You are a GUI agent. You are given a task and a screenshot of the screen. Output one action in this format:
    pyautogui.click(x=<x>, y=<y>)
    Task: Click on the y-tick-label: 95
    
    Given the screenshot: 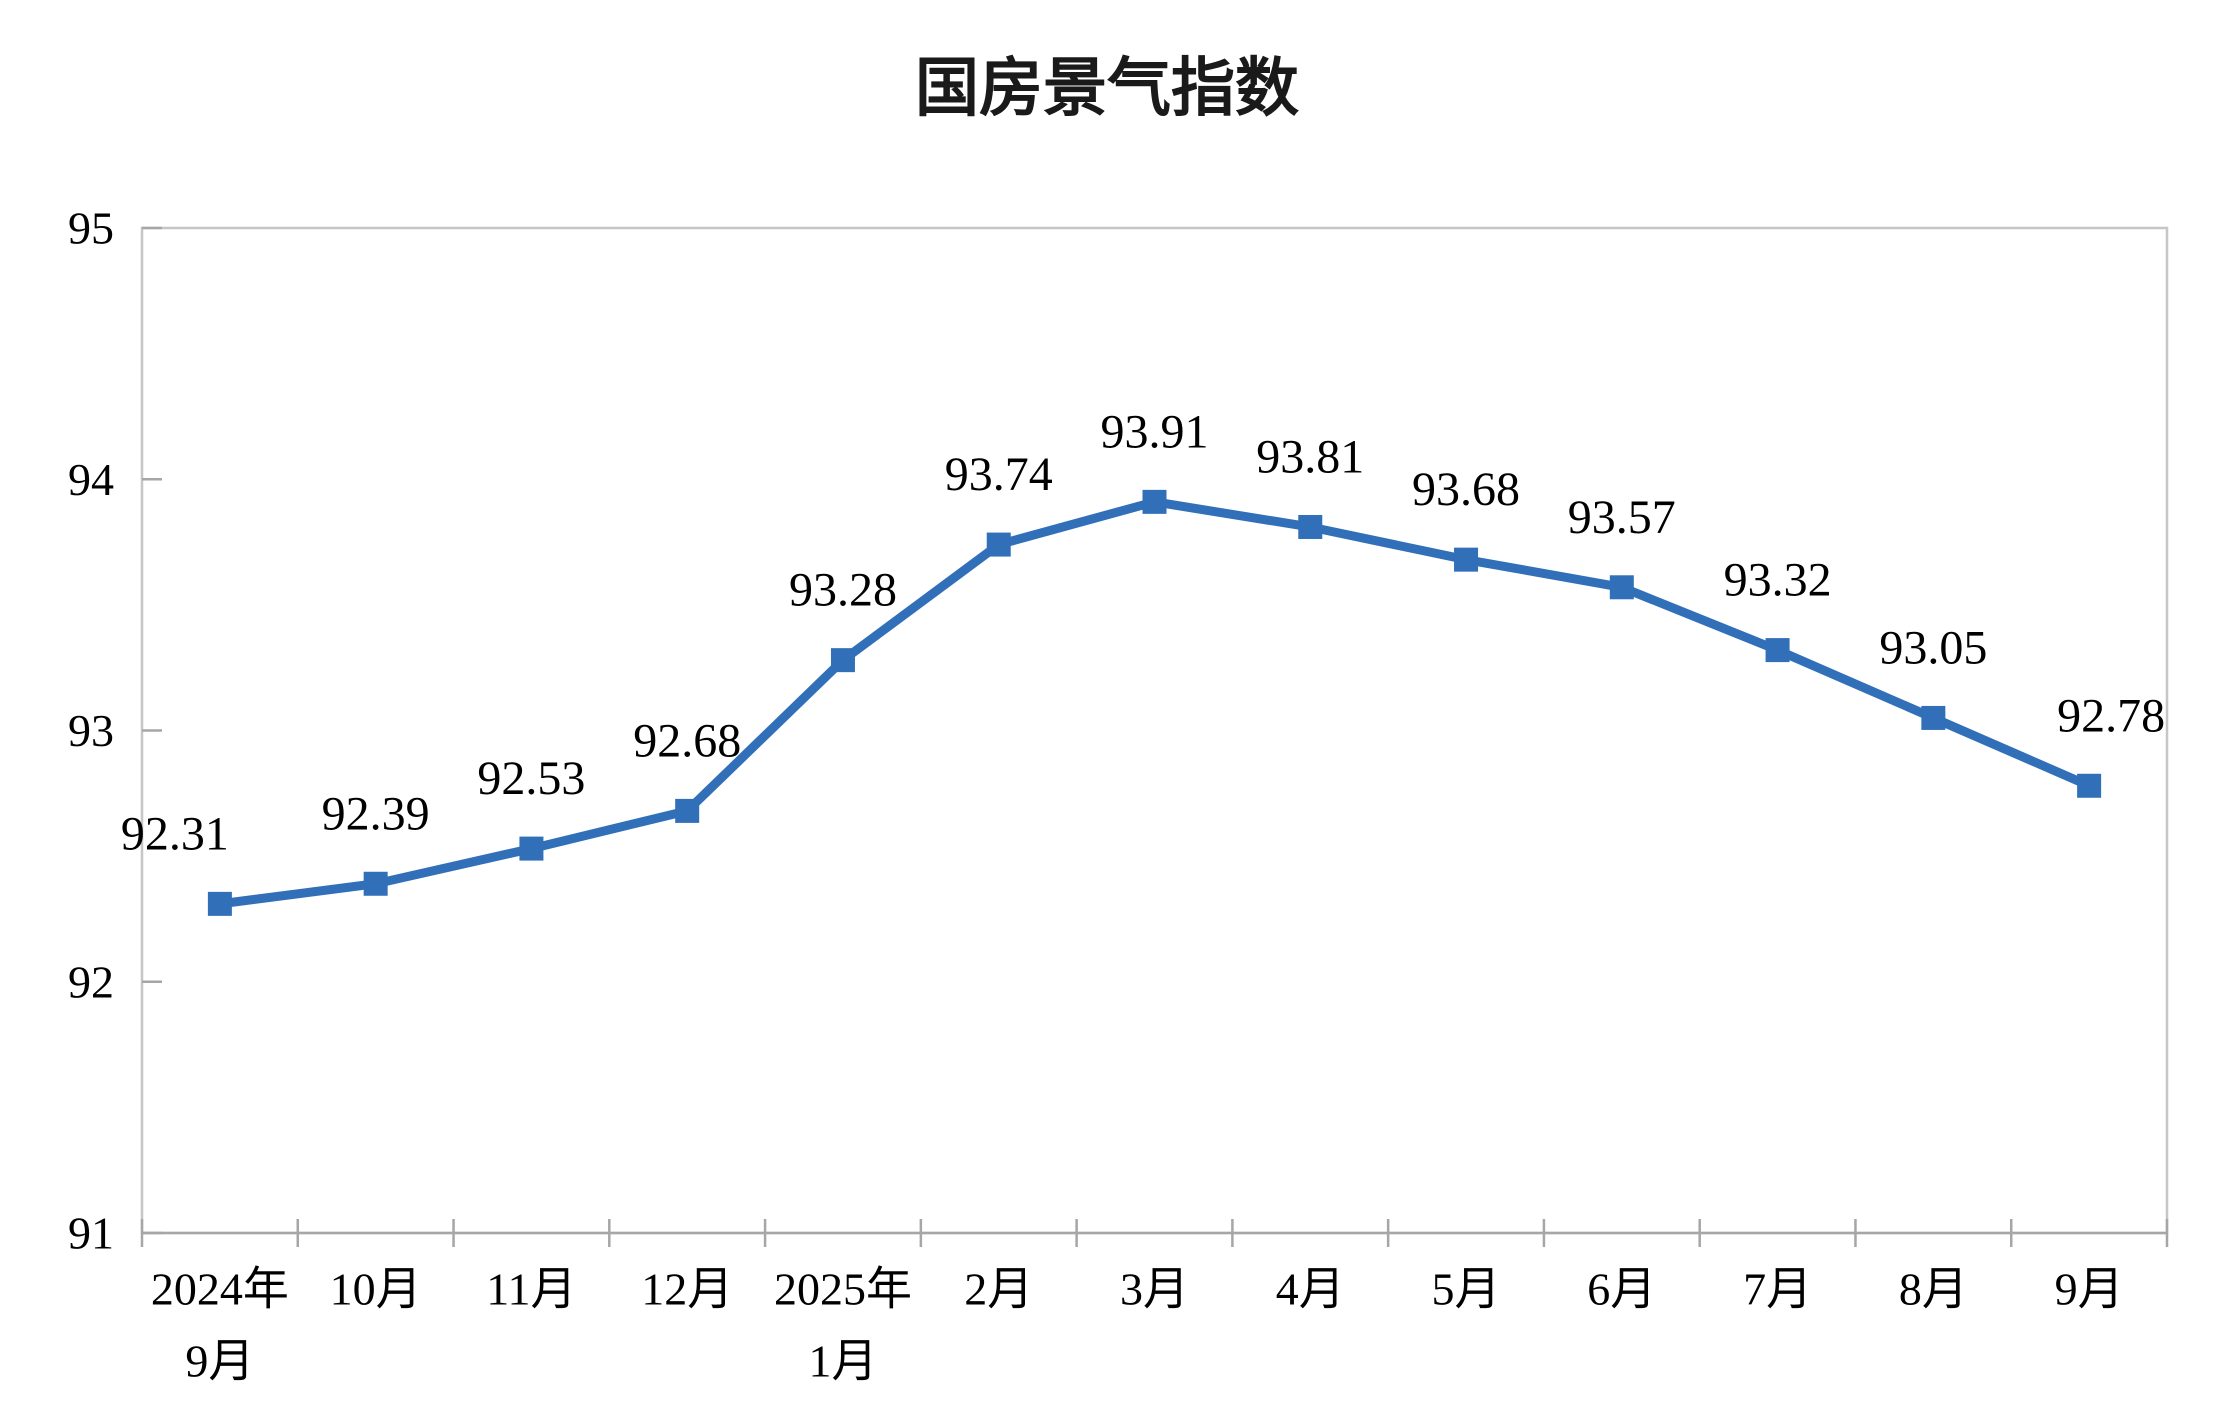 What is the action you would take?
    pyautogui.click(x=91, y=228)
    